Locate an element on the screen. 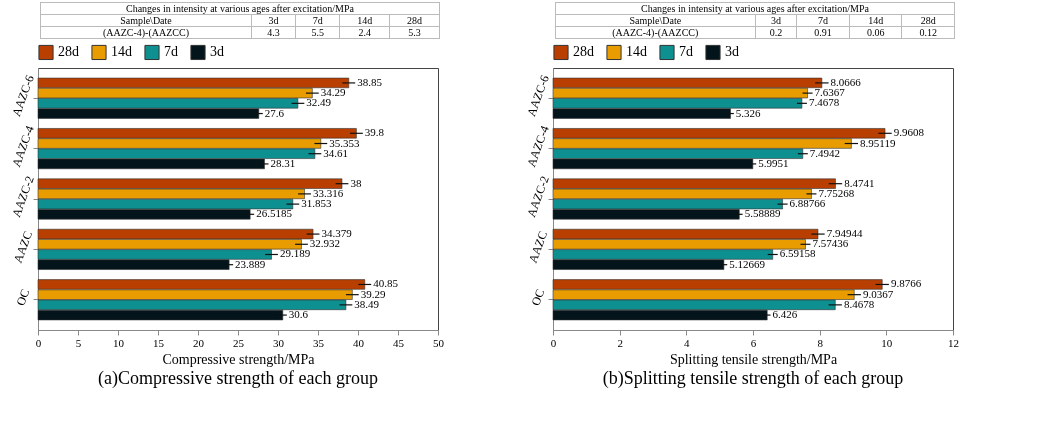 The image size is (1039, 423). data-label: 9.0367 is located at coordinates (878, 293).